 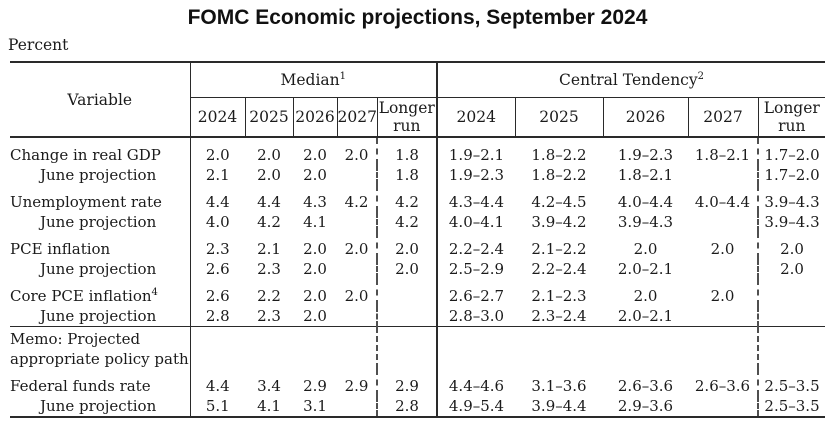 What do you see at coordinates (217, 222) in the screenshot?
I see `median-2024-value: 4.0` at bounding box center [217, 222].